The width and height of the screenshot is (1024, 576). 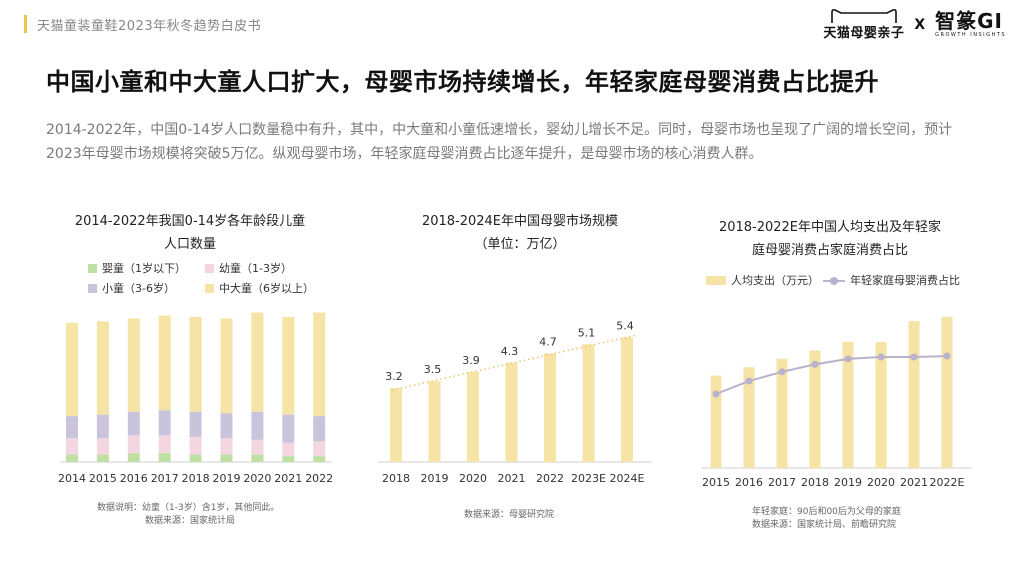 I want to click on chart1-note-line1: 数据说明：幼童（1-3岁）含1岁，其他同此。, so click(x=188, y=508).